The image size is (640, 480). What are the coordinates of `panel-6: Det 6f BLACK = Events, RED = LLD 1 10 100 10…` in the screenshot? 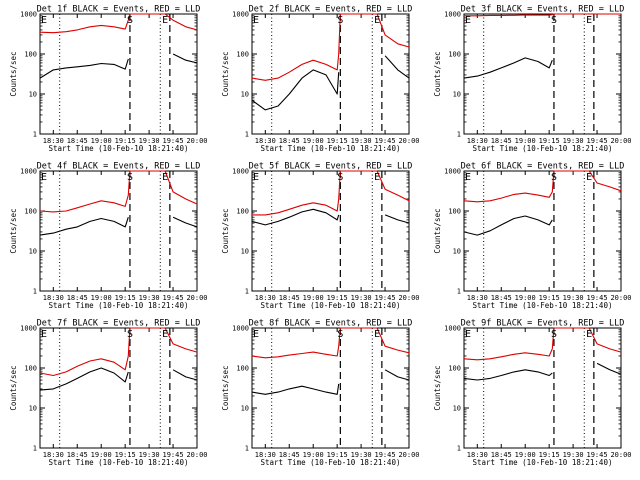 It's located at (532, 236).